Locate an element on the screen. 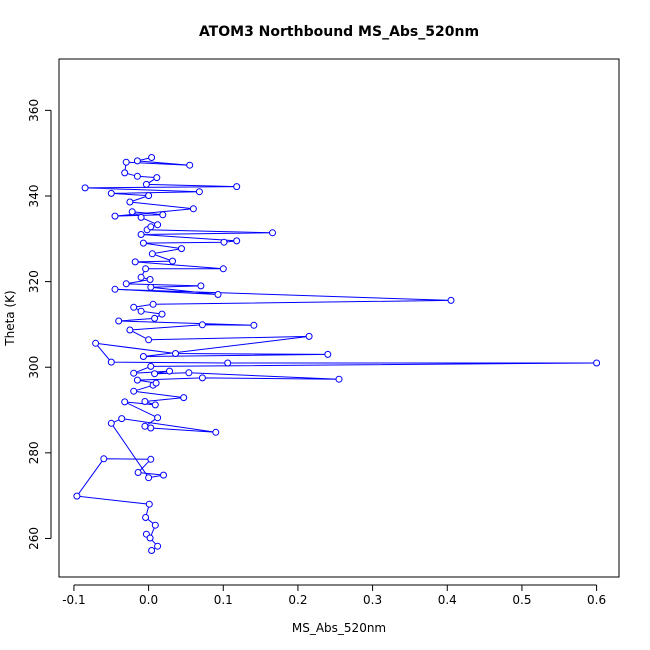 This screenshot has height=650, width=650. x-tick-label: 0.5 is located at coordinates (521, 600).